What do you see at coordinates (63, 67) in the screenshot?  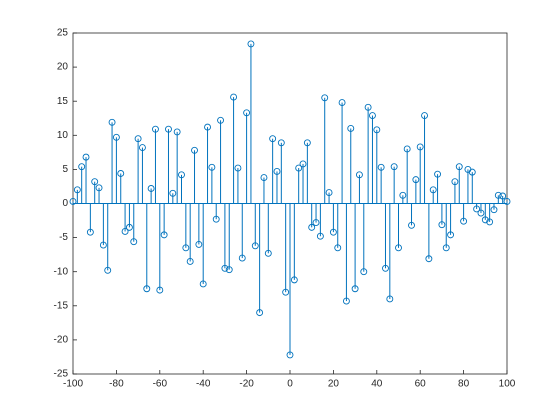 I see `y-tick-label: 20` at bounding box center [63, 67].